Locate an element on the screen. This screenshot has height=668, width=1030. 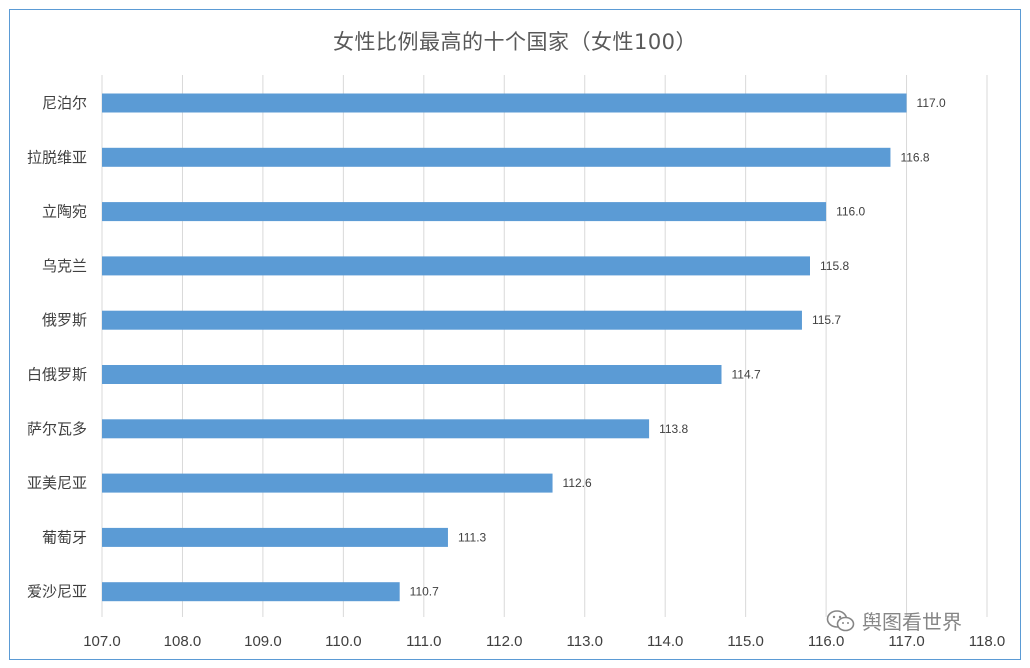
category-label: 尼泊尔 is located at coordinates (64, 103).